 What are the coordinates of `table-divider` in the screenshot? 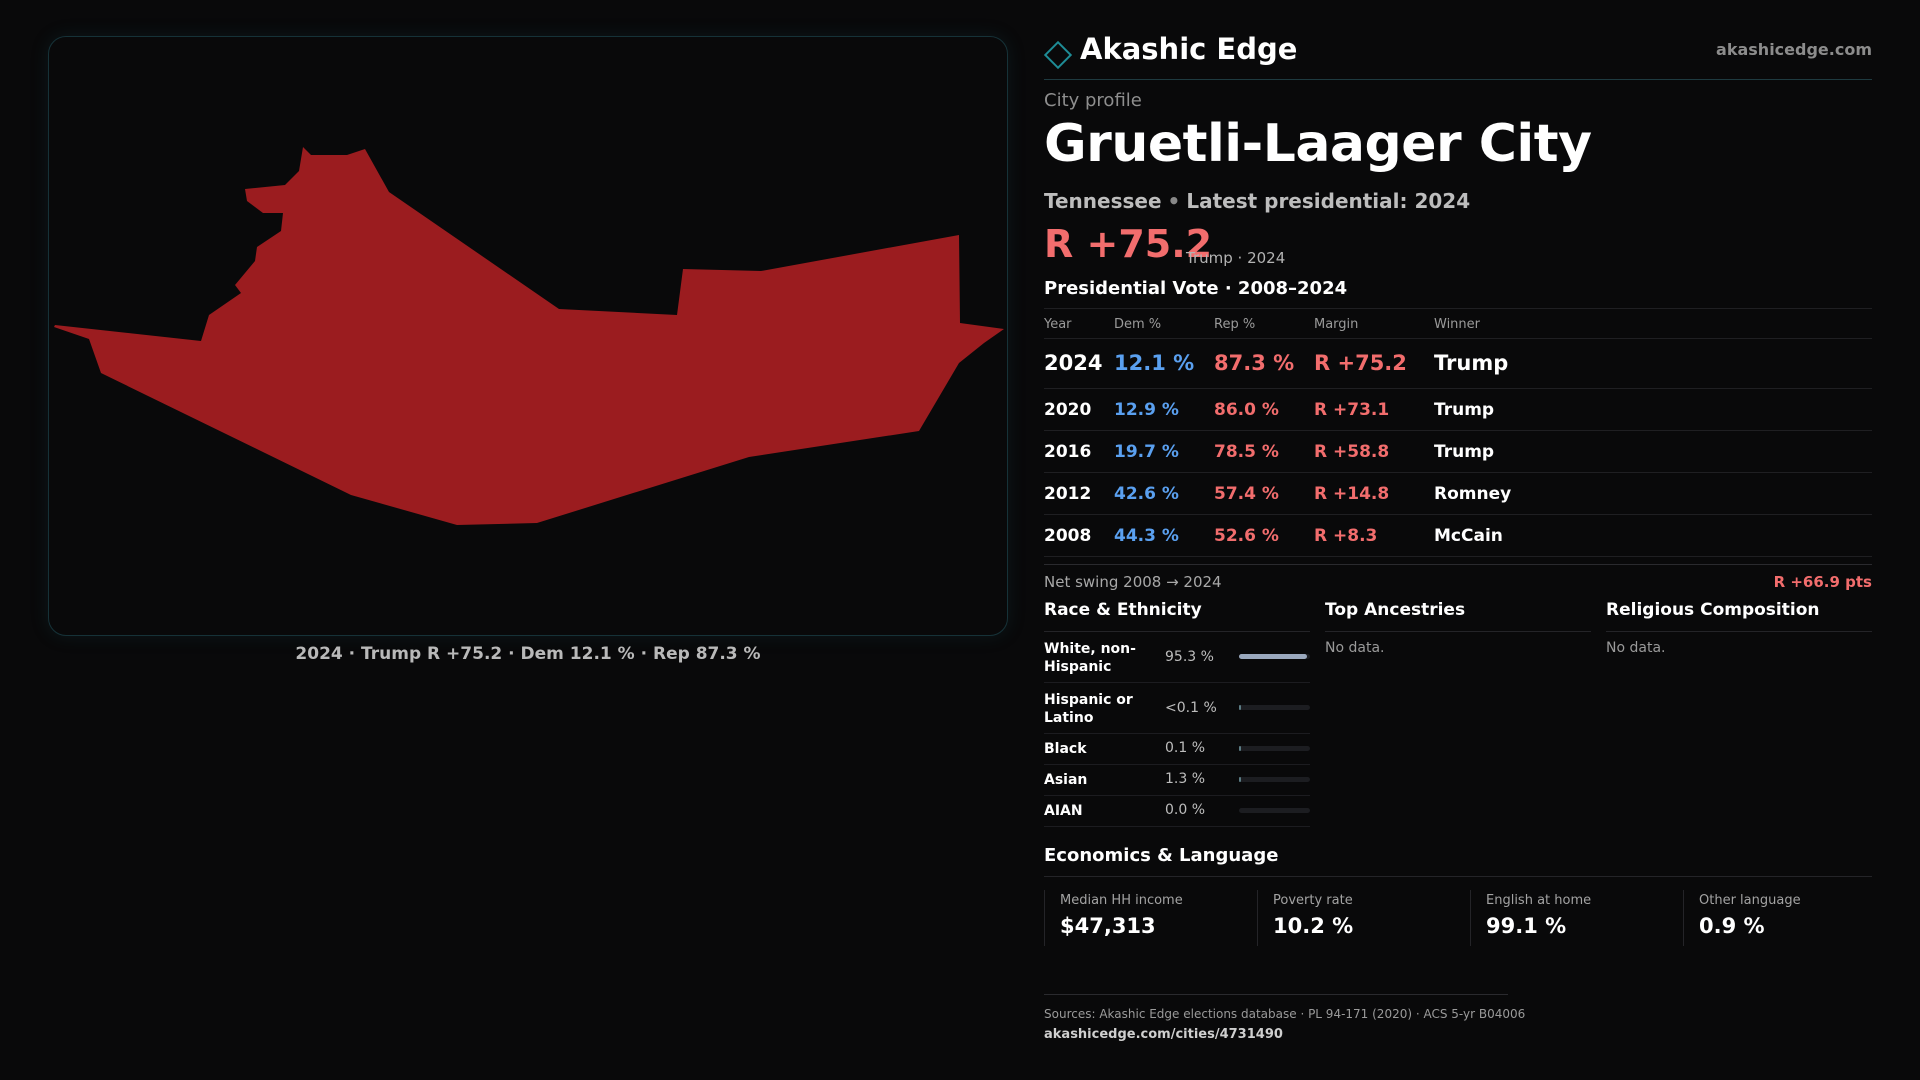 It's located at (1458, 556).